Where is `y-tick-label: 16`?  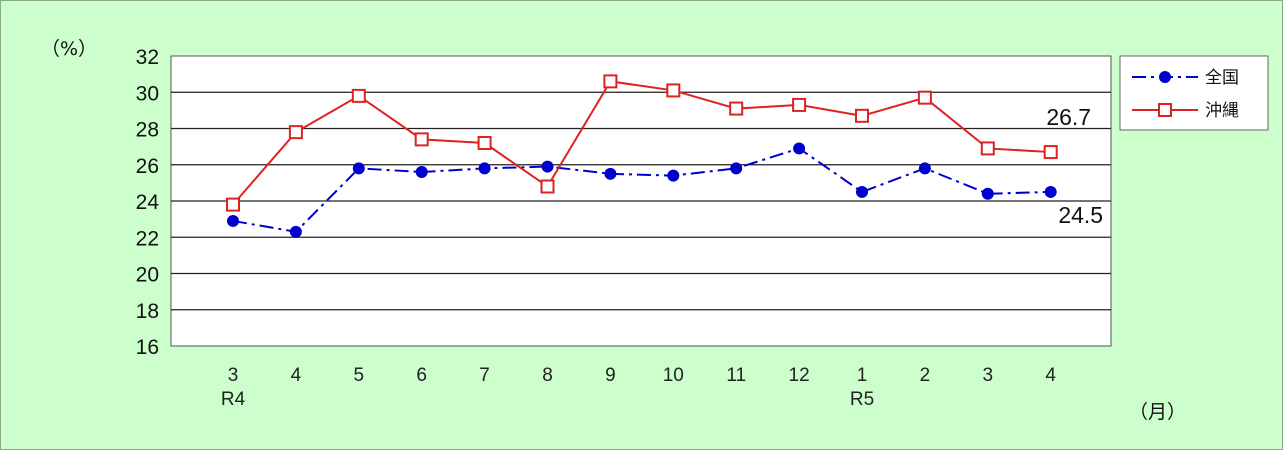
y-tick-label: 16 is located at coordinates (147, 347).